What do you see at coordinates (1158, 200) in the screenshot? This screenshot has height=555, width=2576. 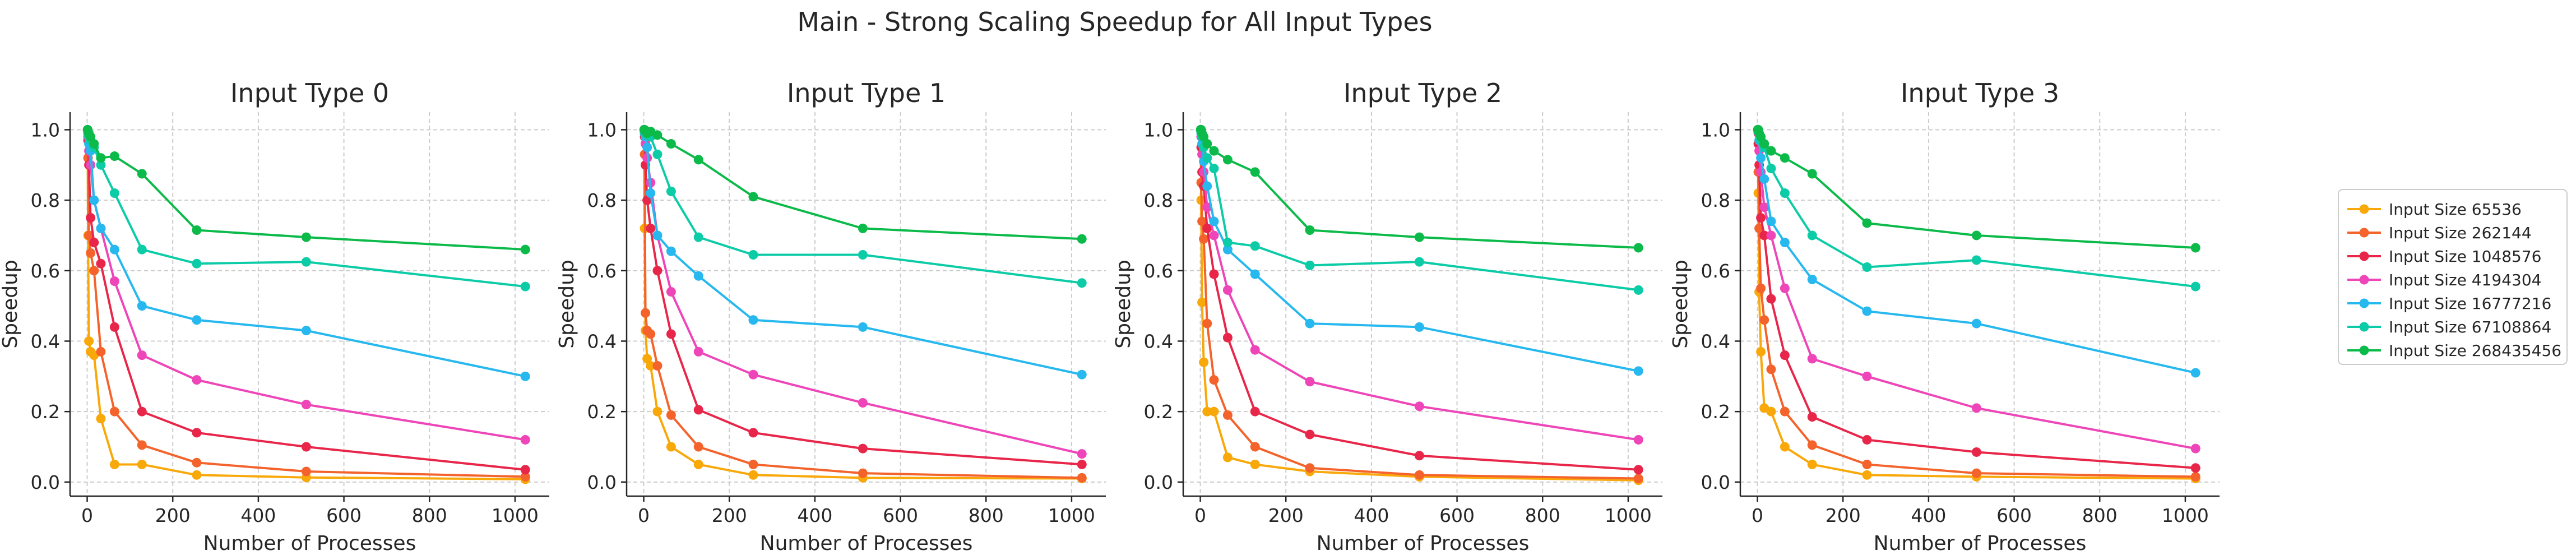 I see `y-tick-label: 0.8` at bounding box center [1158, 200].